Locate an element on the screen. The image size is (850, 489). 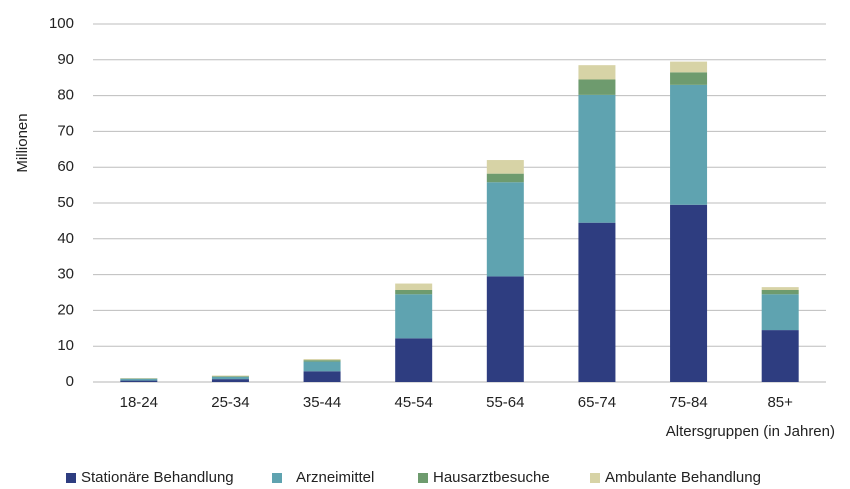
y-tick-label-50: 50 is located at coordinates (65, 202).